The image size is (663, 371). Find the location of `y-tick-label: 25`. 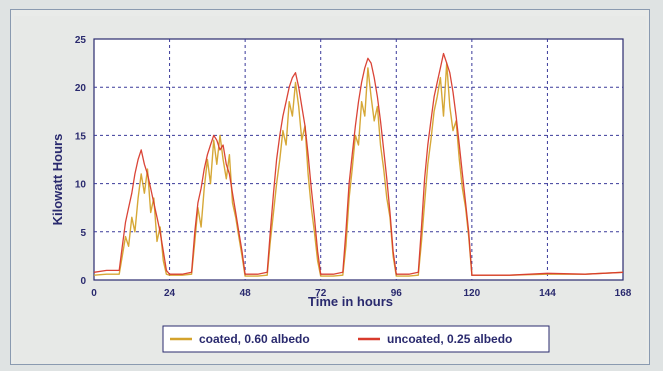

y-tick-label: 25 is located at coordinates (81, 40).